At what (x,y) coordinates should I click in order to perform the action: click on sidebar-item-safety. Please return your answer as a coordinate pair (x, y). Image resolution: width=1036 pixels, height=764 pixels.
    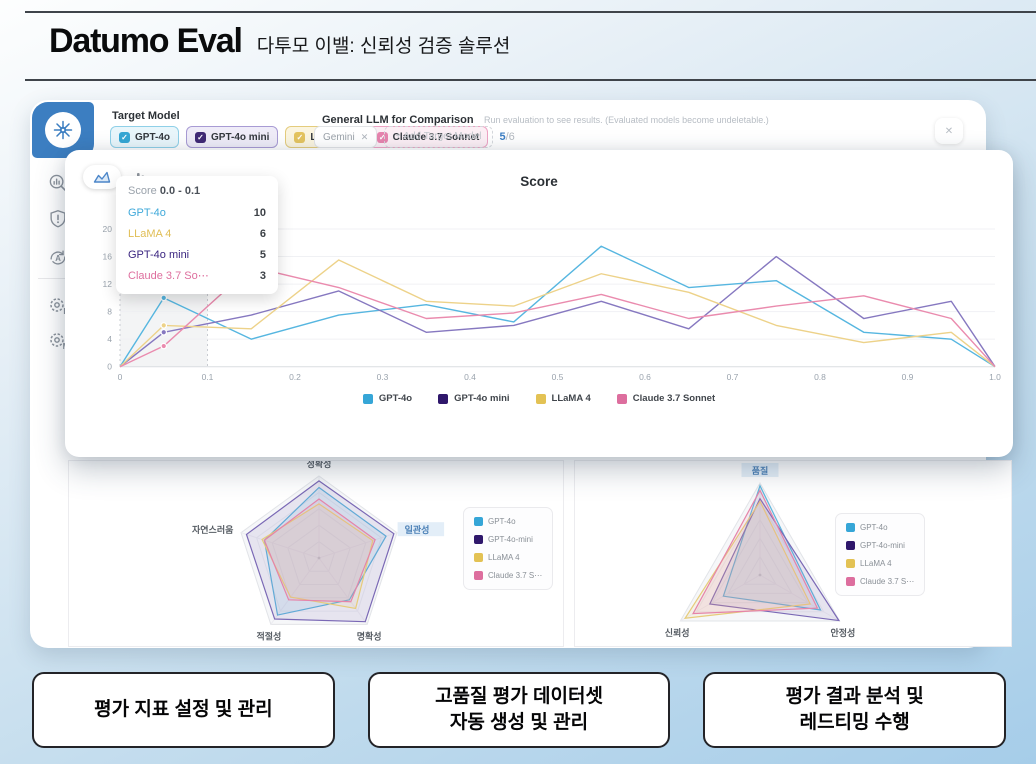
    Looking at the image, I should click on (59, 219).